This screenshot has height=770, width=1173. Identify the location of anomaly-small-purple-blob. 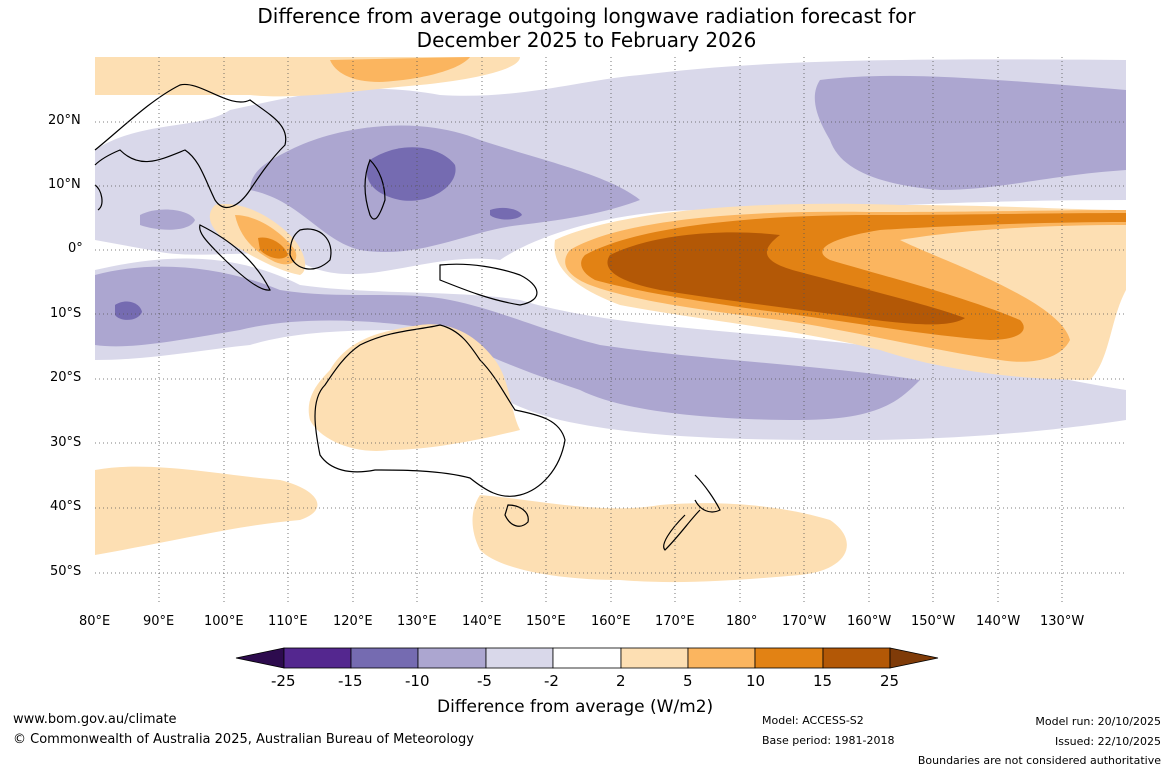
(167, 219).